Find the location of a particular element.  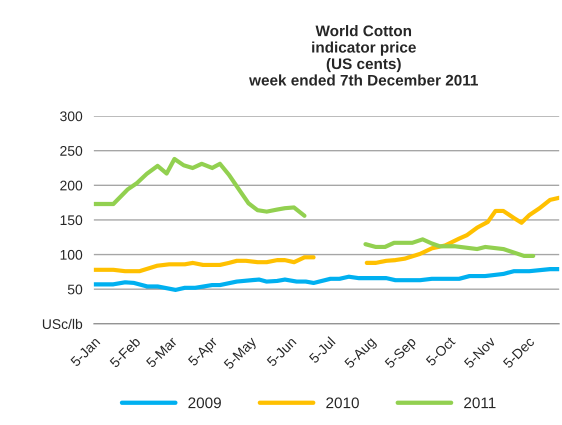

y-tick-label: 100 is located at coordinates (71, 255).